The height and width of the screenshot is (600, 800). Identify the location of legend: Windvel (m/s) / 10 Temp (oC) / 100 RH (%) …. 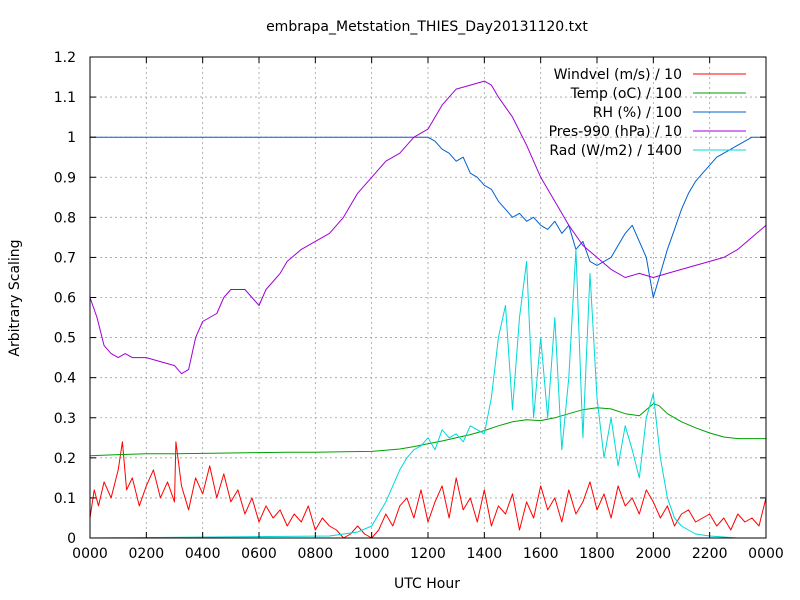
(647, 113).